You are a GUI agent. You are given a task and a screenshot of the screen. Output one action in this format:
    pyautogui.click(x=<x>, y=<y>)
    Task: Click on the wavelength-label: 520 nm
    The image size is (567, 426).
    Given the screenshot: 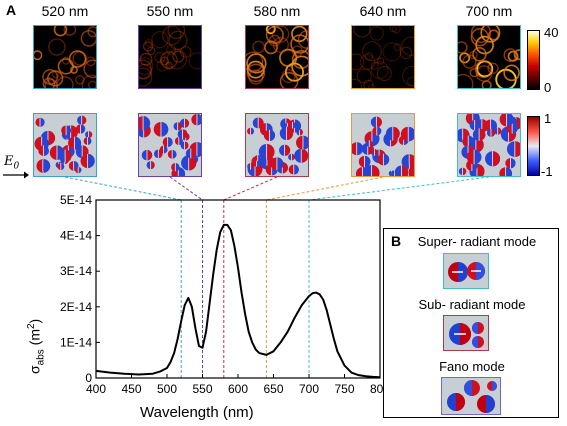 What is the action you would take?
    pyautogui.click(x=65, y=11)
    